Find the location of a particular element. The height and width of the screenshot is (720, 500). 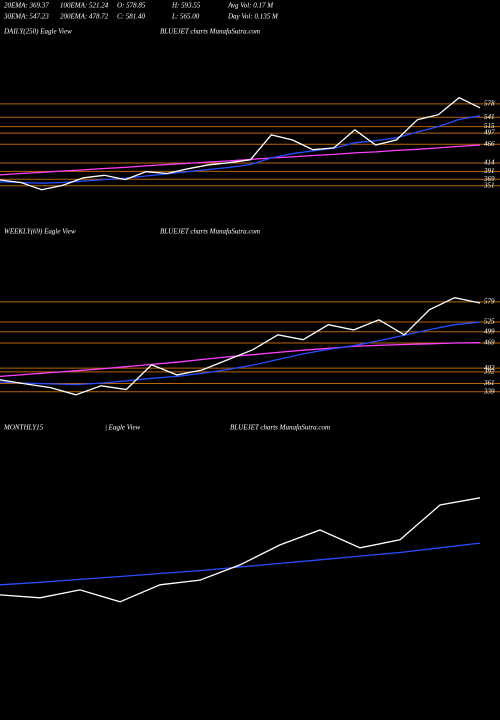

header-item: L: 565.00 is located at coordinates (185, 17).